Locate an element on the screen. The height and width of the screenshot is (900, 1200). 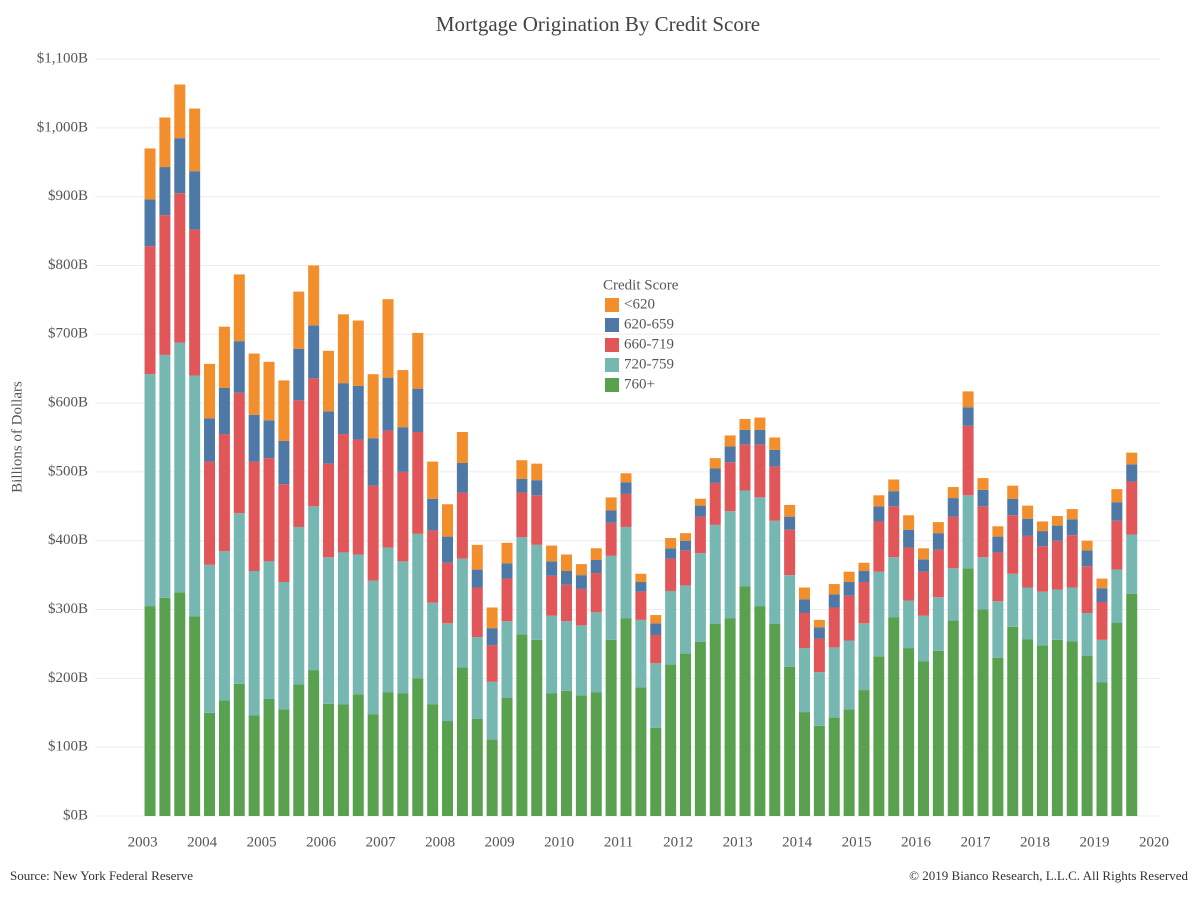
x-tick-label: 2020 is located at coordinates (1154, 842).